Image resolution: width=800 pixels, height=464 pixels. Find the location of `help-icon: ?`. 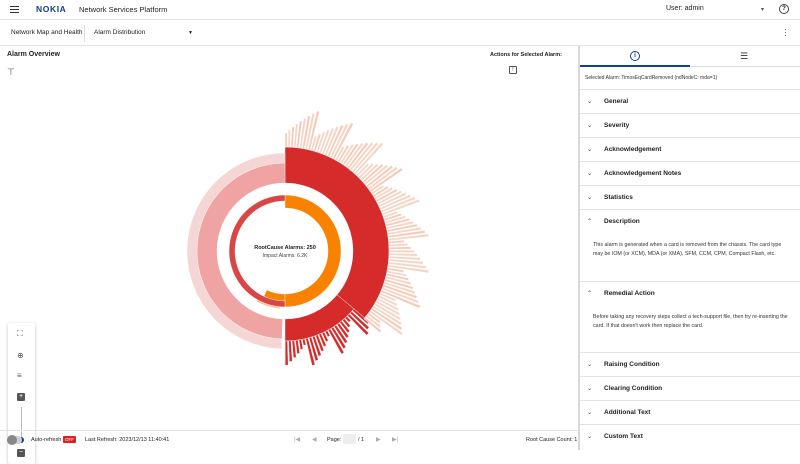

help-icon: ? is located at coordinates (784, 9).